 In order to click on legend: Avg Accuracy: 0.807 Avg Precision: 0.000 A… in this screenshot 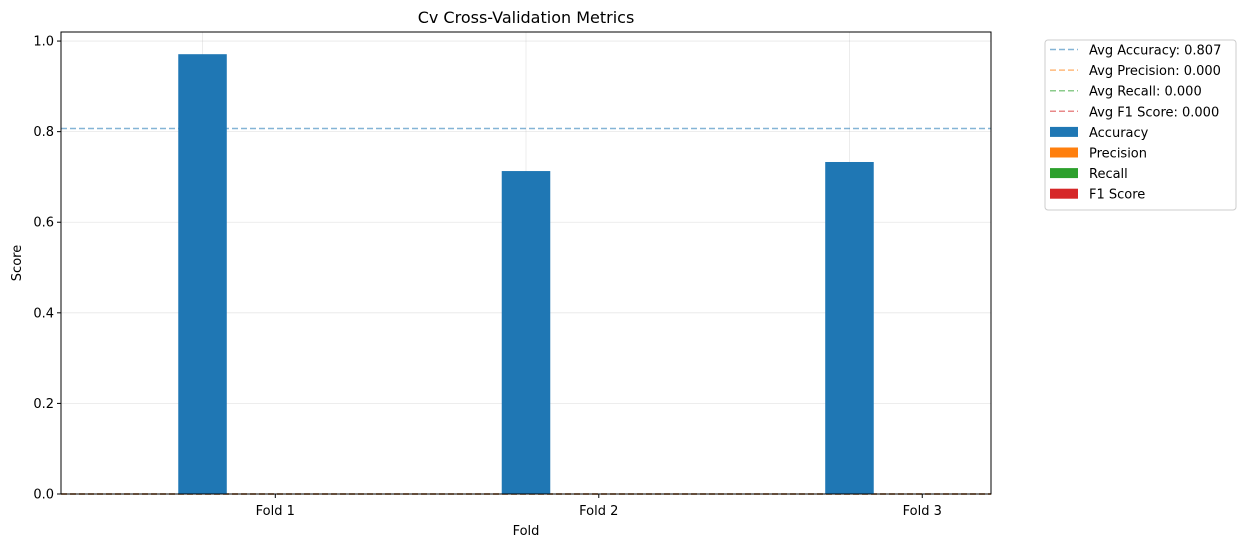, I will do `click(1140, 125)`.